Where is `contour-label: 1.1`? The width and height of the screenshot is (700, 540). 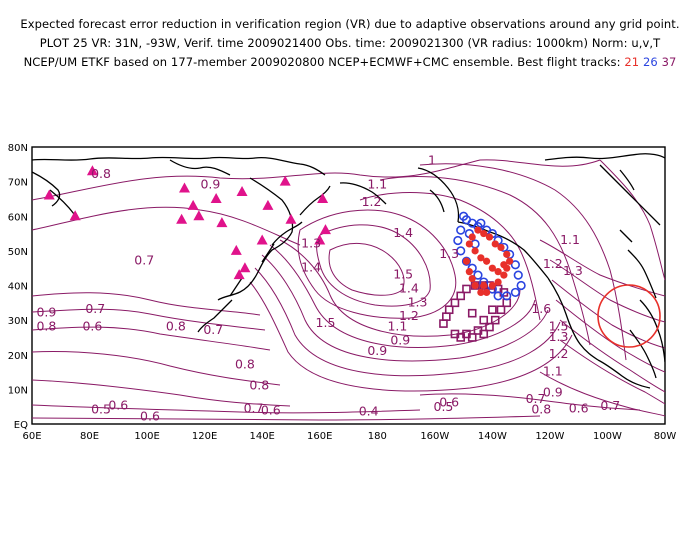 contour-label: 1.1 is located at coordinates (377, 184).